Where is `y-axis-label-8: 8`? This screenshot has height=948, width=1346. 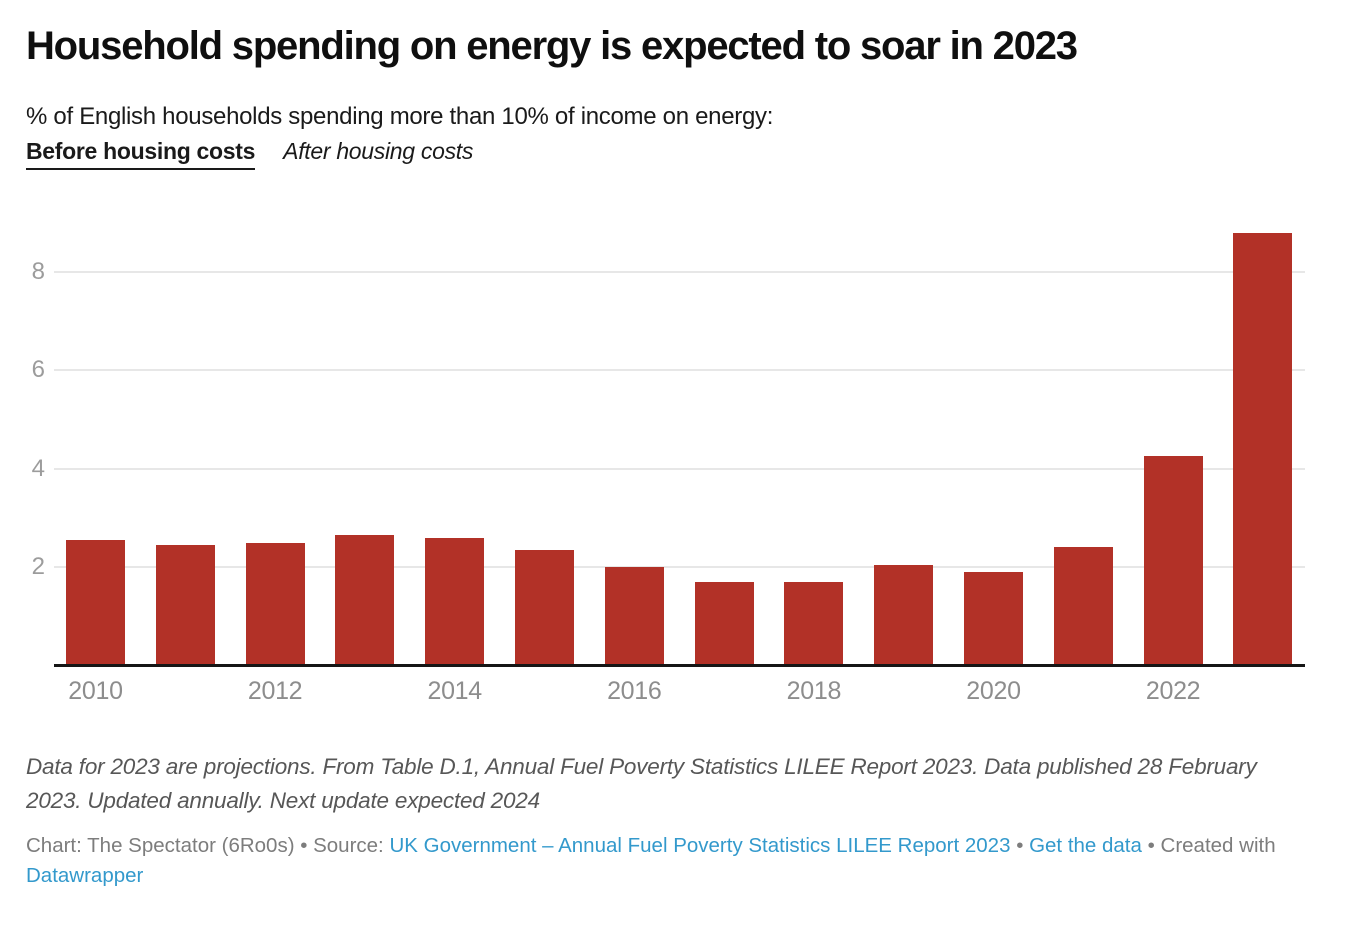 y-axis-label-8: 8 is located at coordinates (38, 271).